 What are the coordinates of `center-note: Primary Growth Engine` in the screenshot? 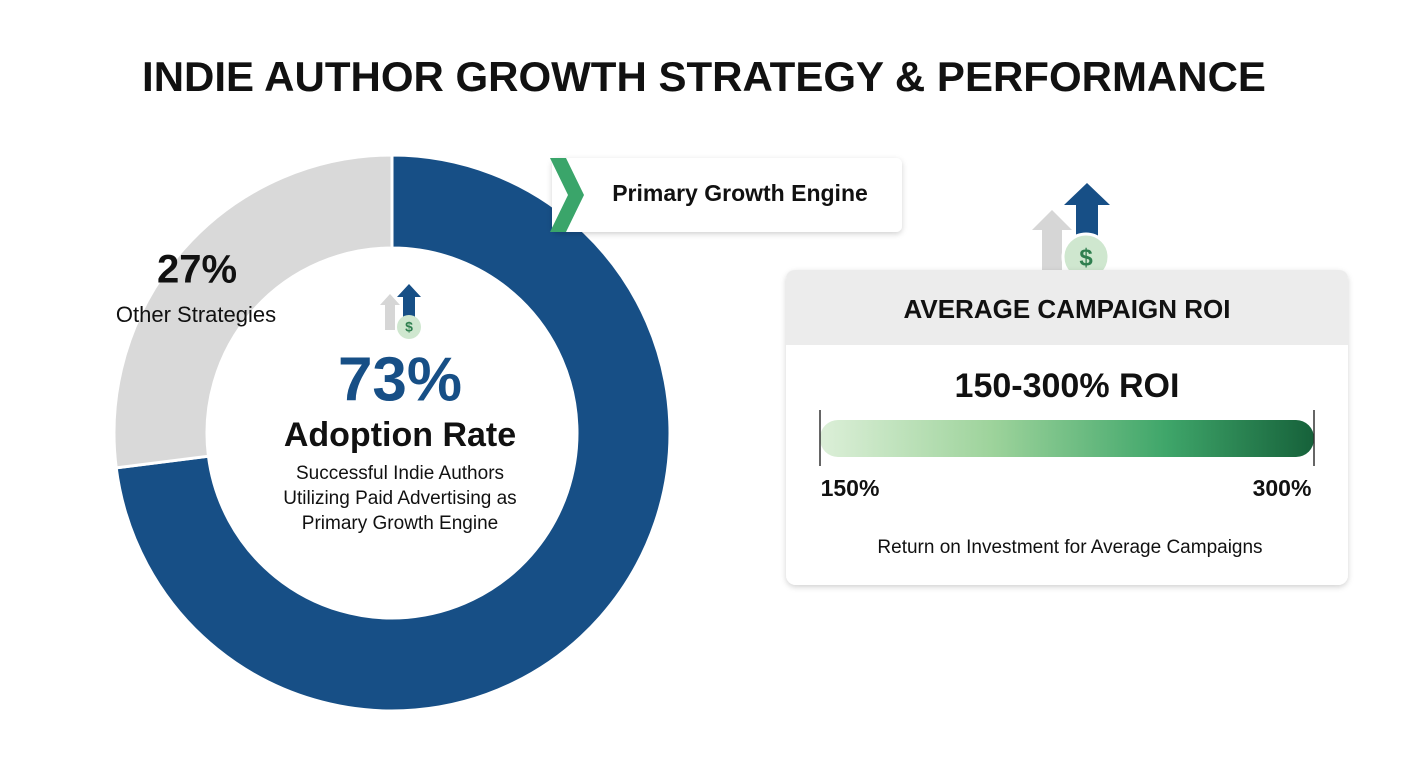 It's located at (400, 523).